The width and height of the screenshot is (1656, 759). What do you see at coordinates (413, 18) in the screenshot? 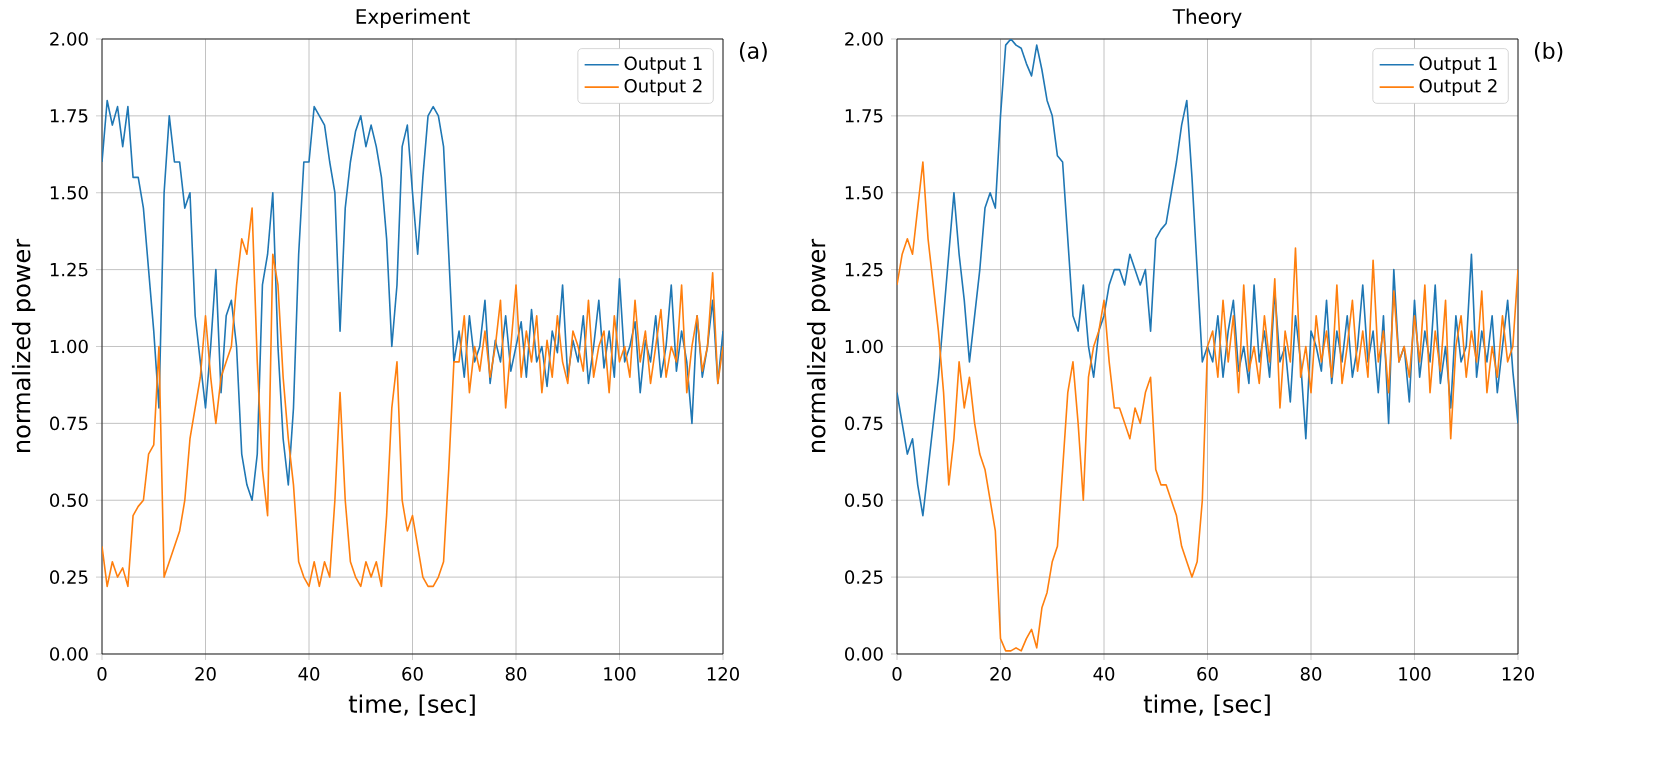
I see `chart-title: Experiment` at bounding box center [413, 18].